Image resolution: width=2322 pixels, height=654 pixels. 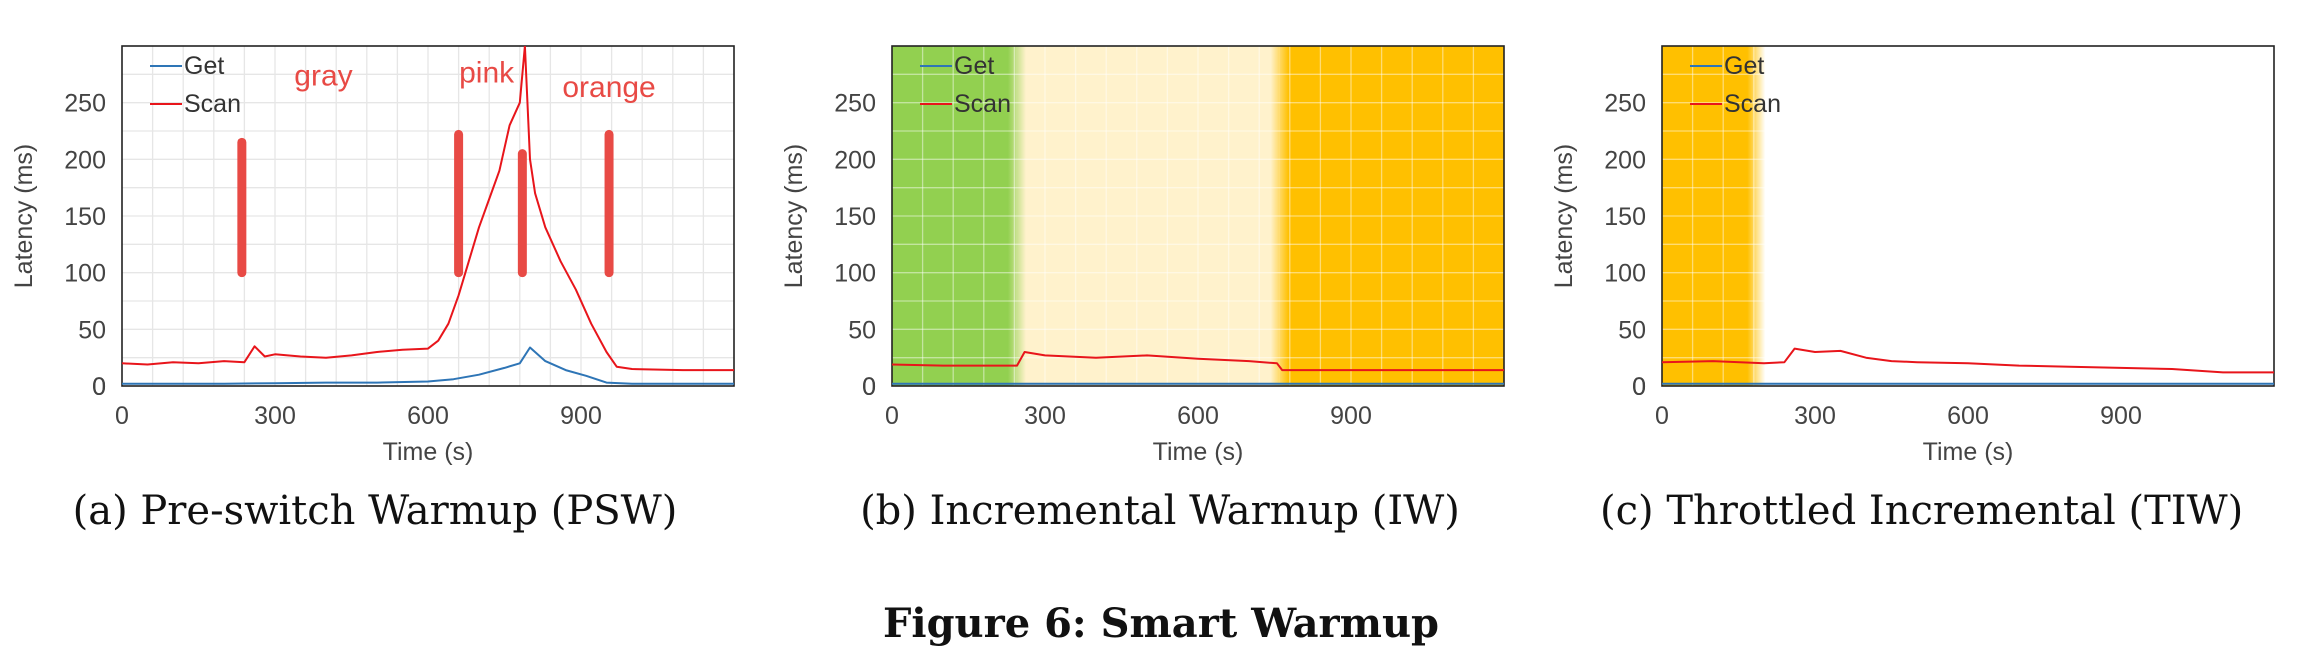 What do you see at coordinates (608, 87) in the screenshot?
I see `annotation-orange: orange` at bounding box center [608, 87].